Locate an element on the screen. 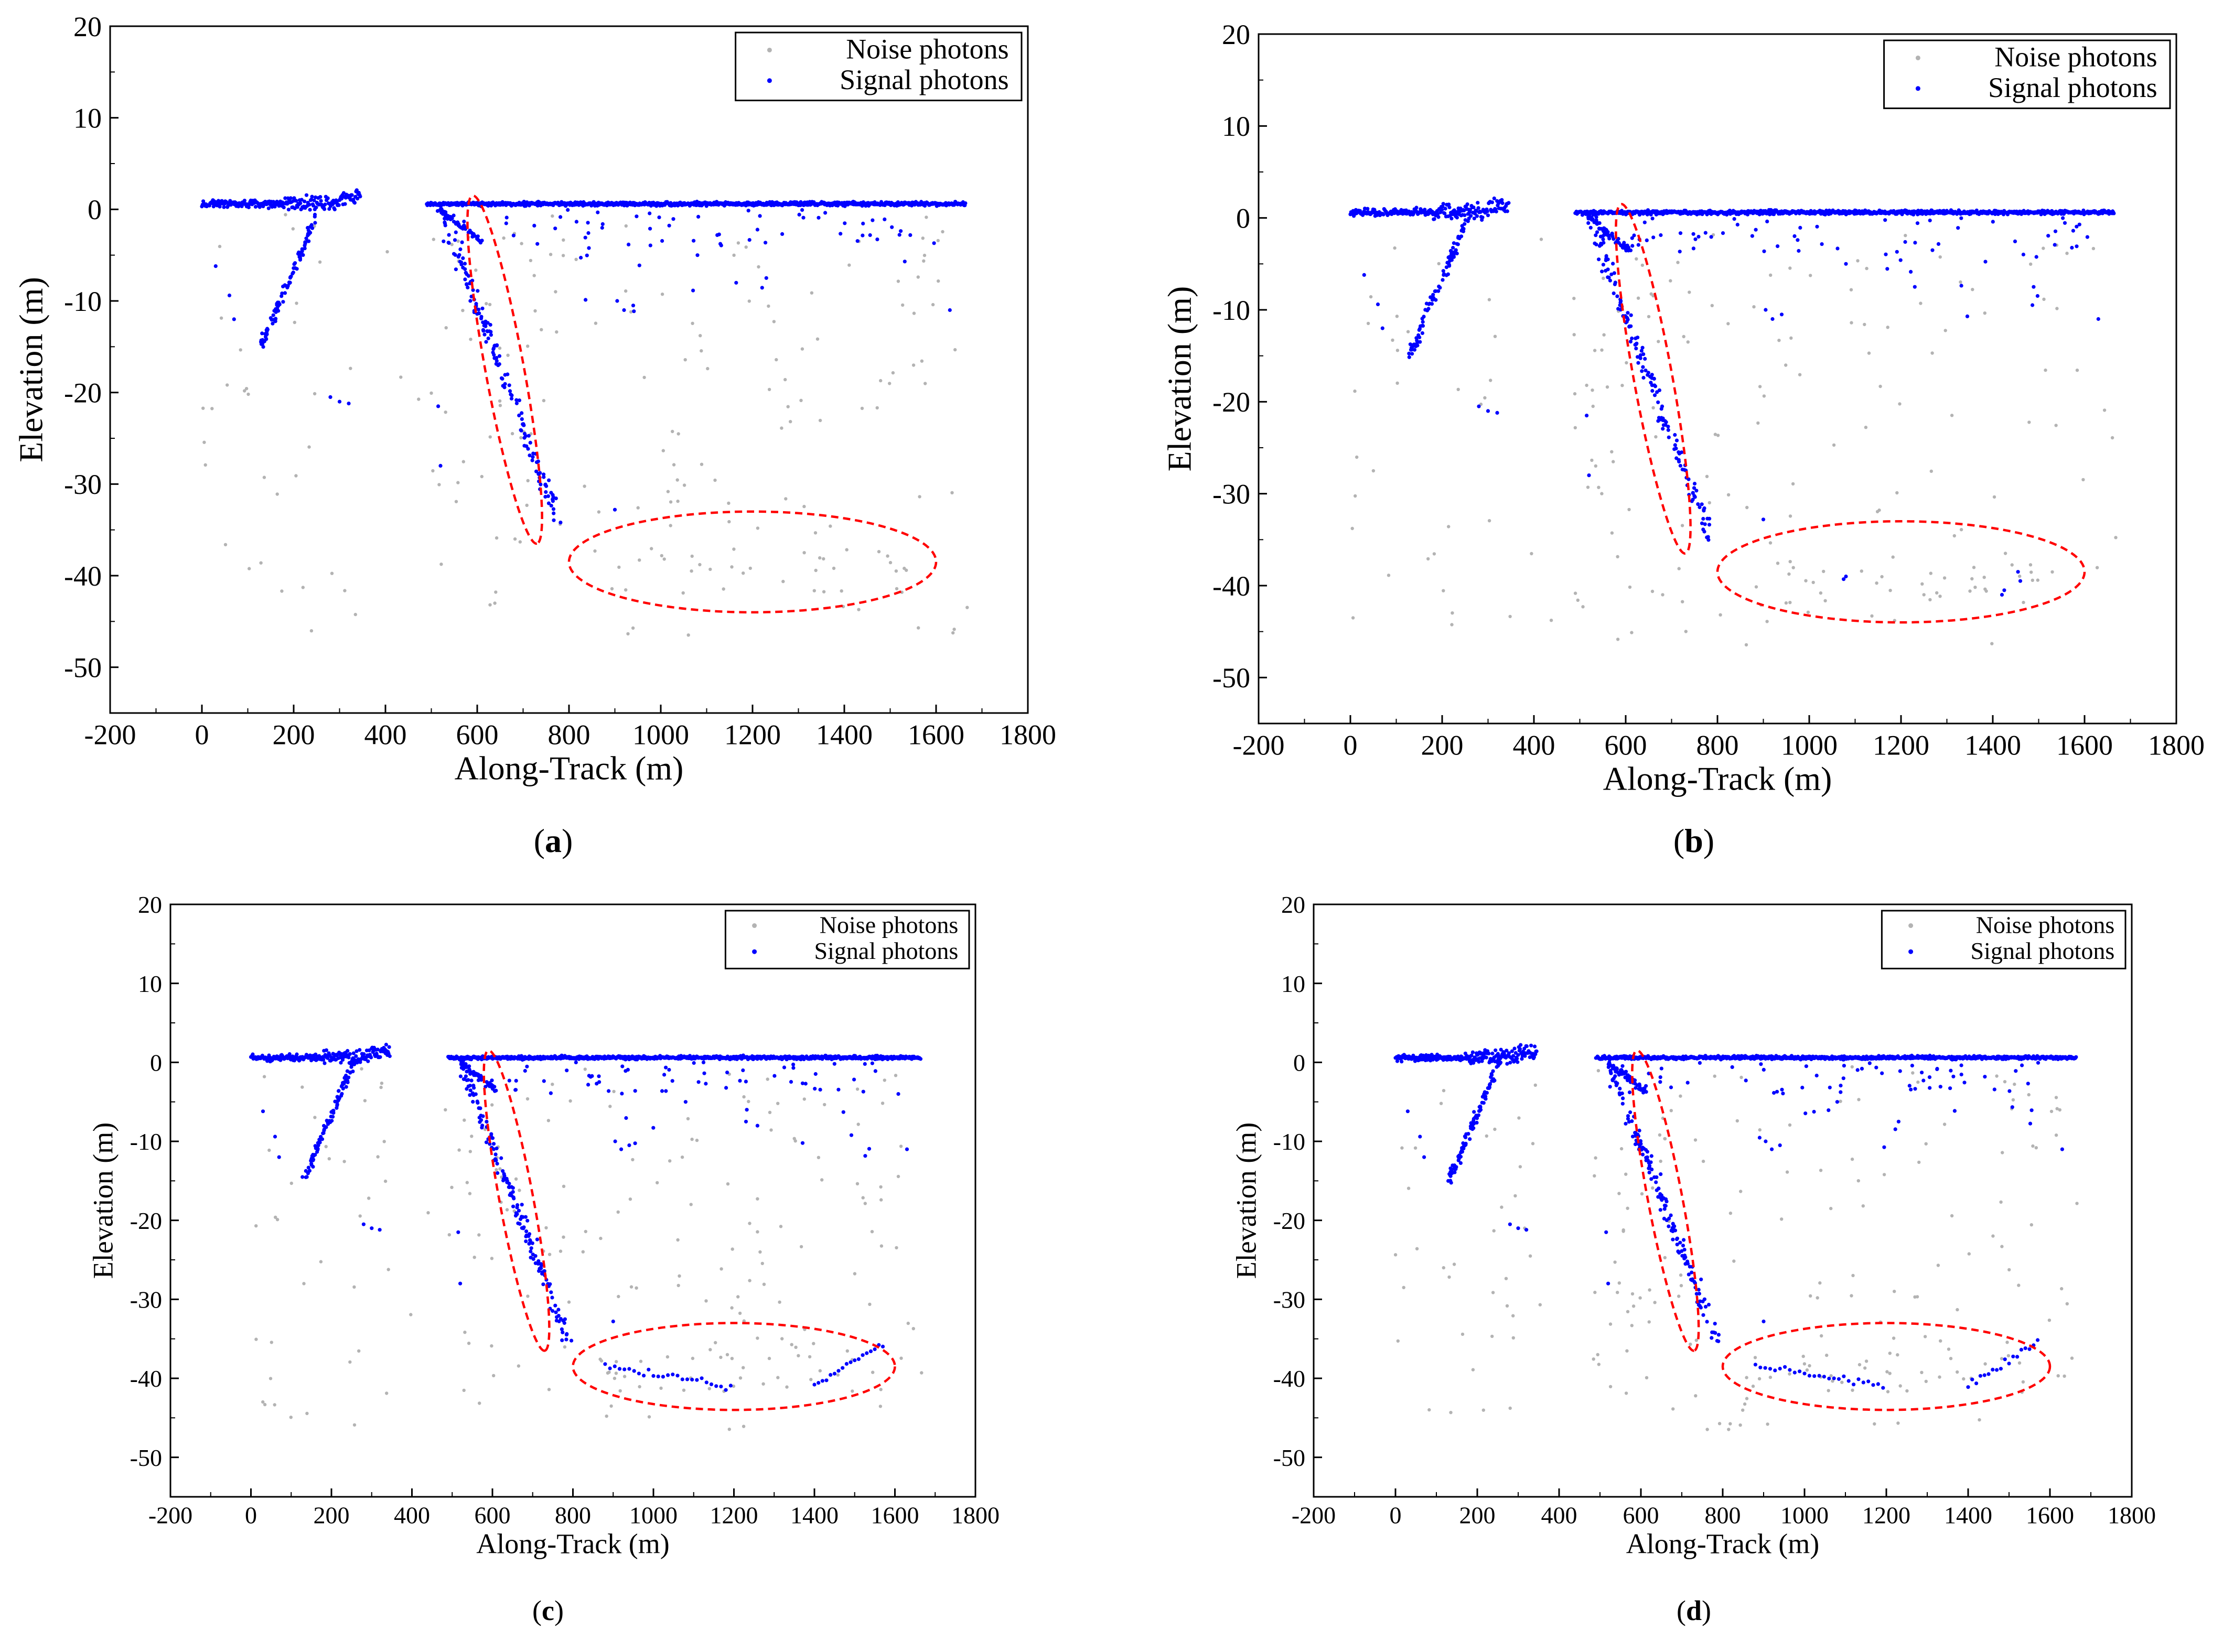 This screenshot has height=1652, width=2223. y-tick-label: -30 is located at coordinates (146, 1299).